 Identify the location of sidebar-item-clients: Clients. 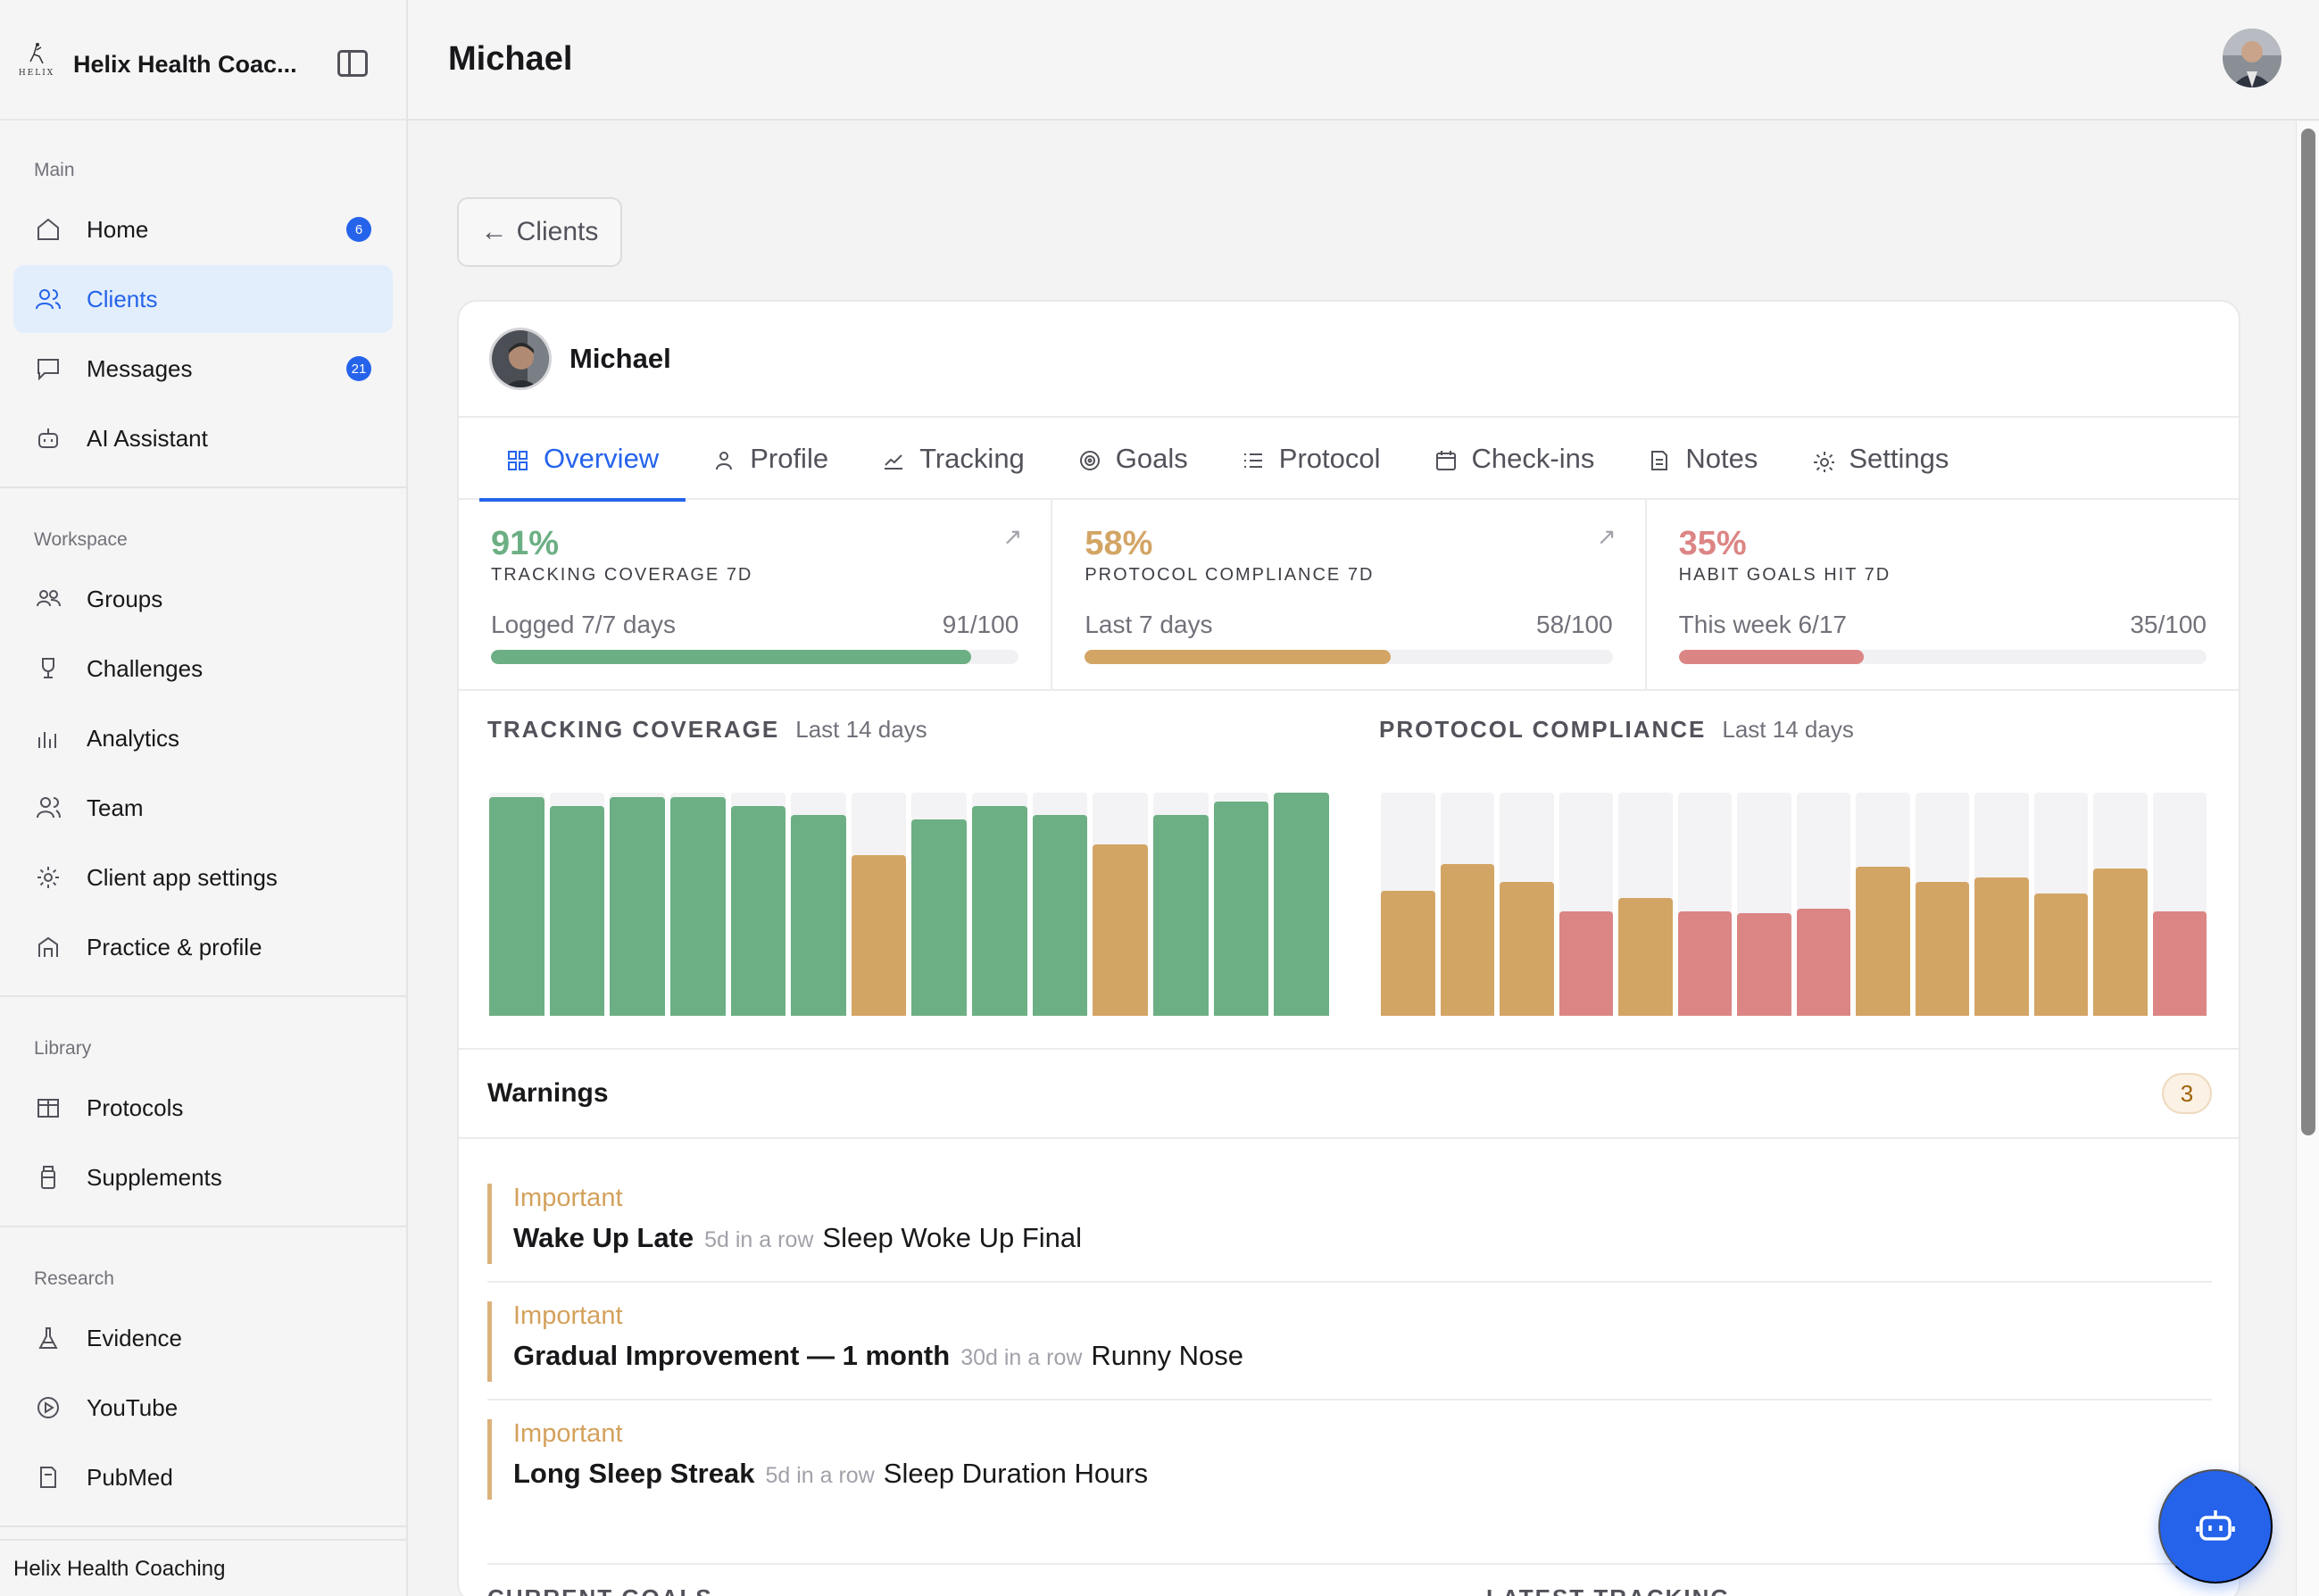
(203, 299).